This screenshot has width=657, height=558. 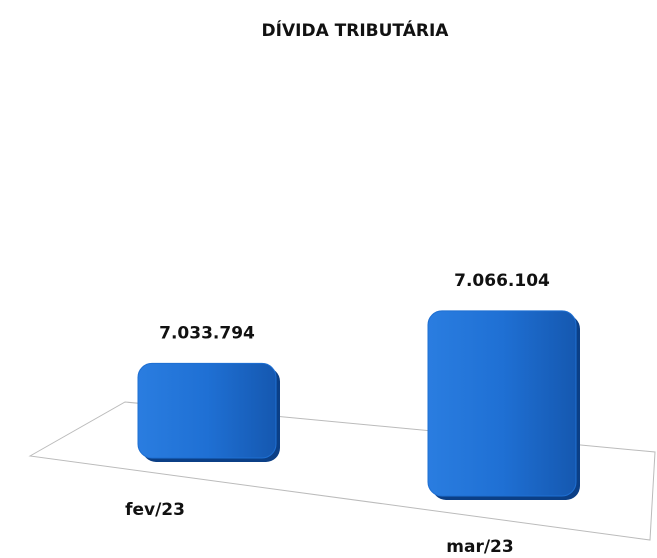 I want to click on value-label: 7.066.104, so click(x=502, y=281).